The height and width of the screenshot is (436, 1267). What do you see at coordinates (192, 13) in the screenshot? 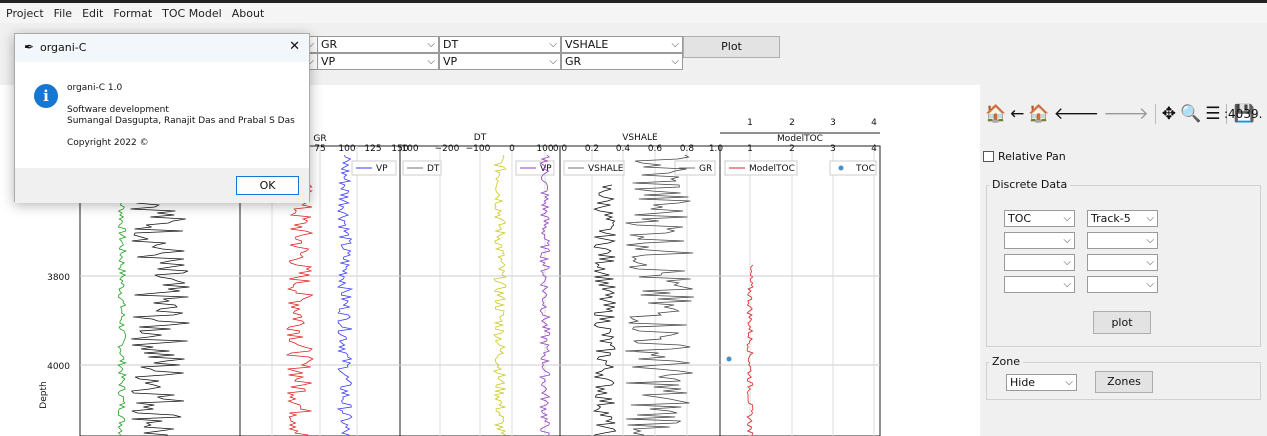
I see `menu-toc-model: TOC Model` at bounding box center [192, 13].